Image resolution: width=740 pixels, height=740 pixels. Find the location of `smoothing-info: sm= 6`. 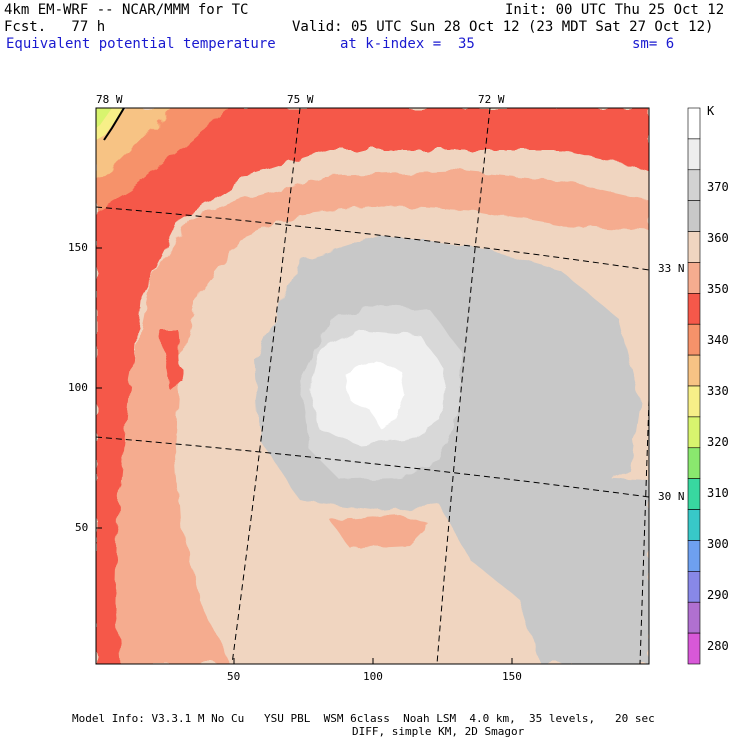

smoothing-info: sm= 6 is located at coordinates (653, 44).